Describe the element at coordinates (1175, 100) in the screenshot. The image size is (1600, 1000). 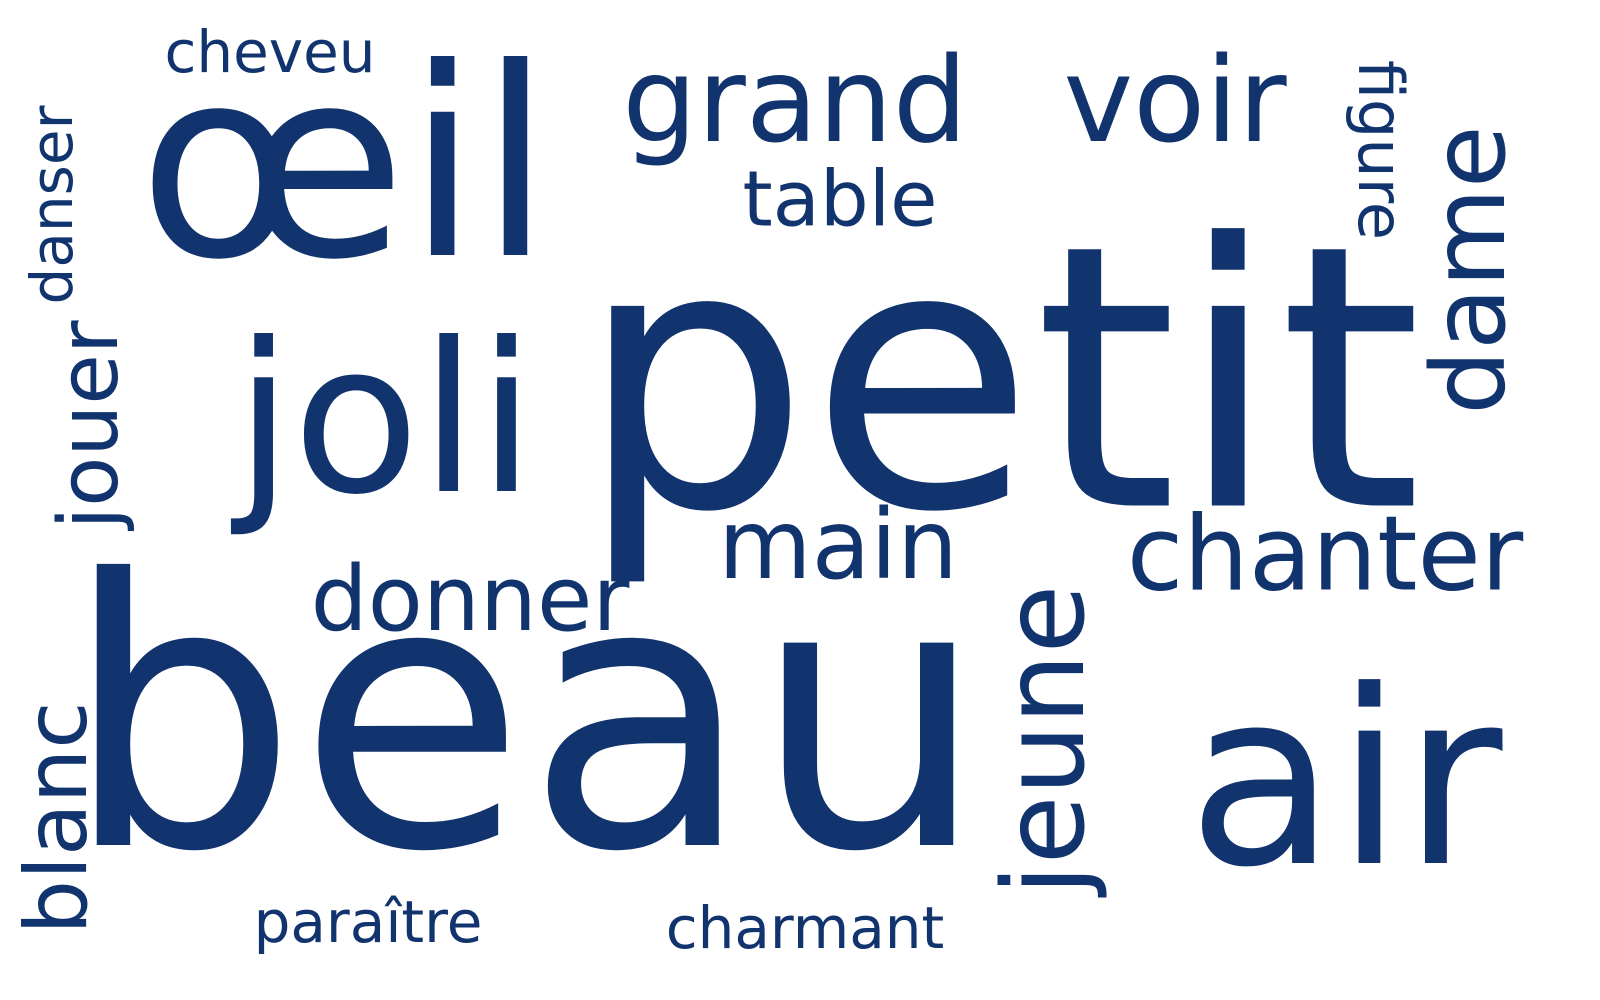
I see `word-voir: voir` at that location.